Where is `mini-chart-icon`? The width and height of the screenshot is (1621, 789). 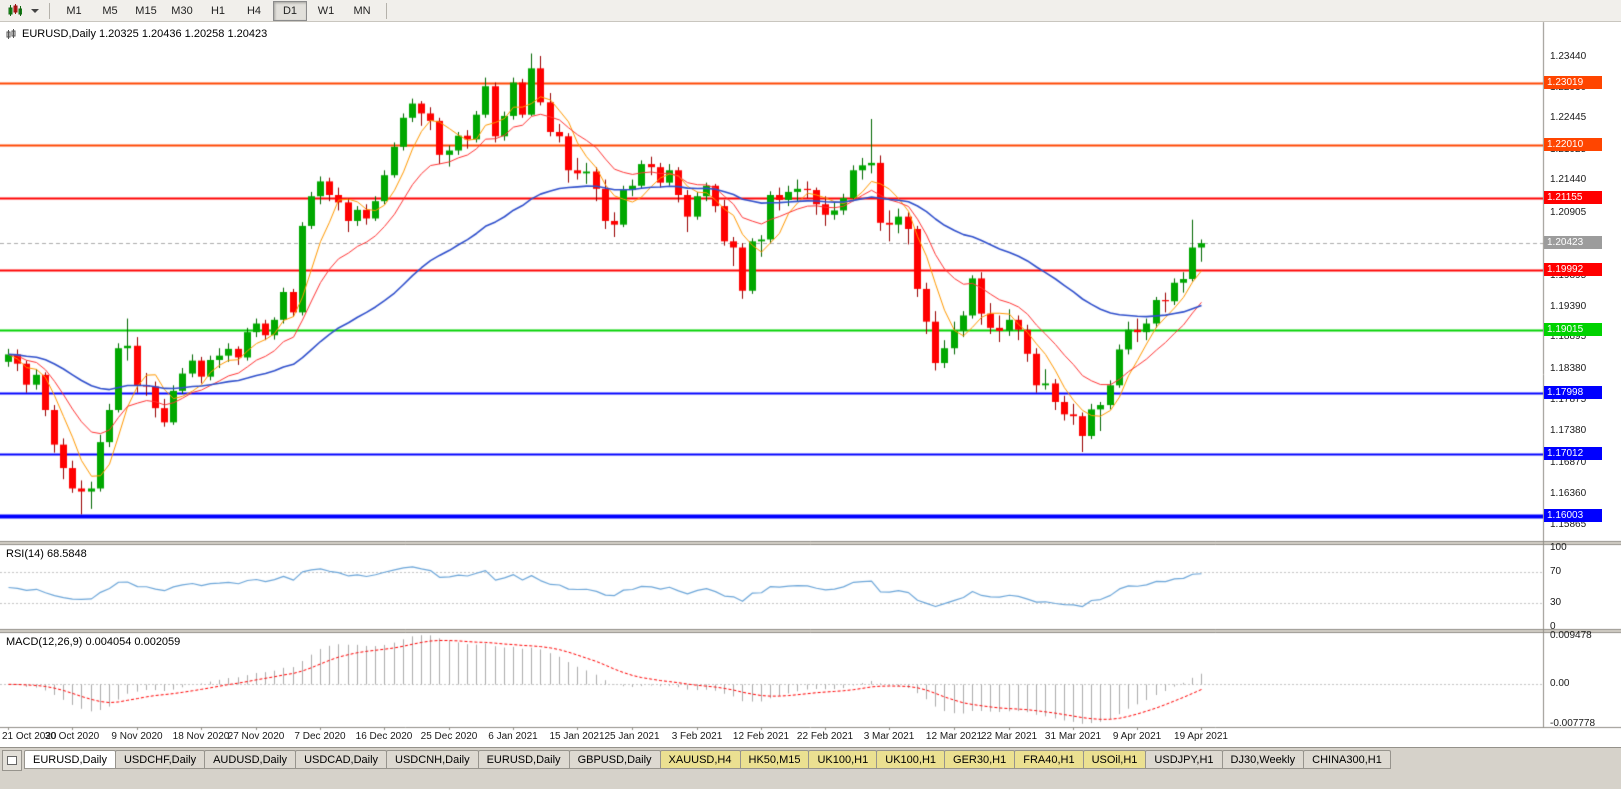 mini-chart-icon is located at coordinates (11, 33).